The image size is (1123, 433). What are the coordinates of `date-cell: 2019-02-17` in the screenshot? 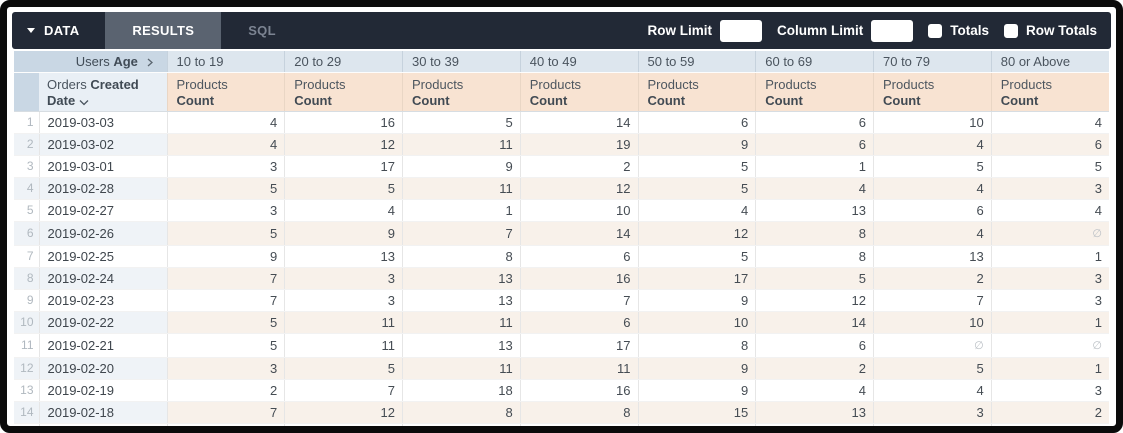 It's located at (102, 424).